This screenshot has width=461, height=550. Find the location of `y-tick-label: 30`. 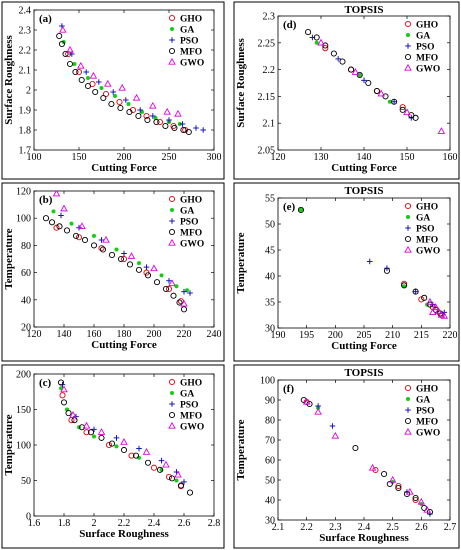

y-tick-label: 30 is located at coordinates (270, 521).